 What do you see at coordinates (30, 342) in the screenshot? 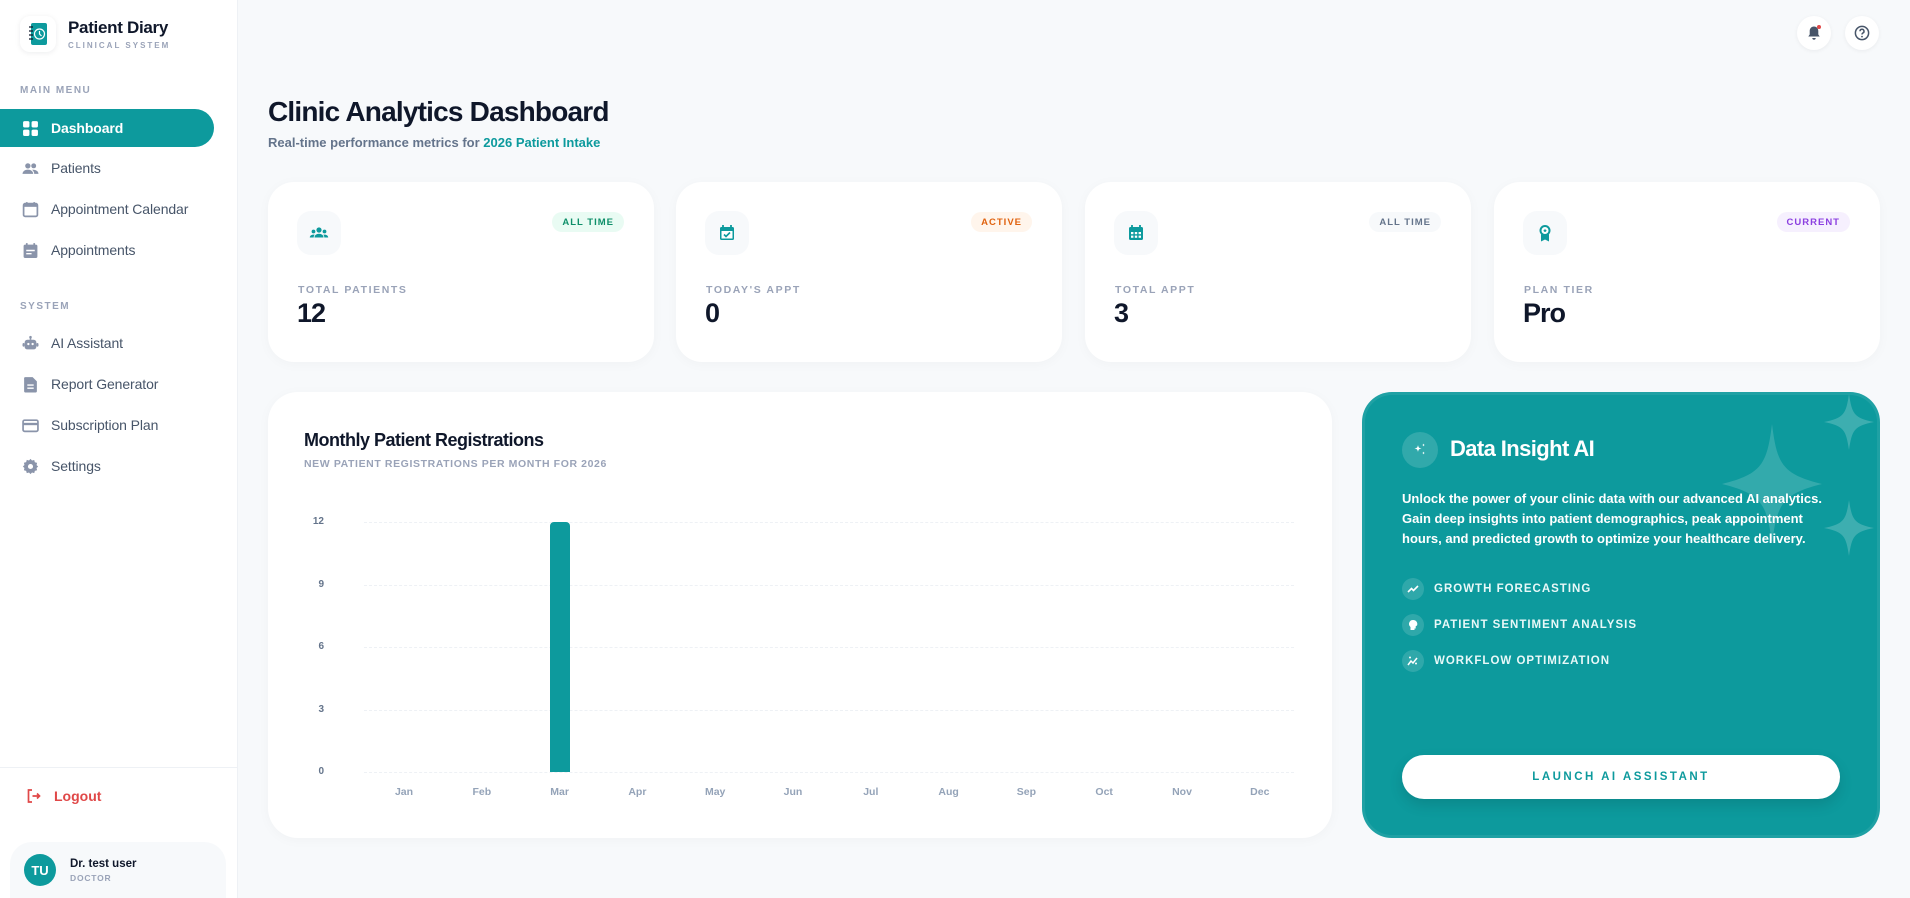
I see `robot-icon` at bounding box center [30, 342].